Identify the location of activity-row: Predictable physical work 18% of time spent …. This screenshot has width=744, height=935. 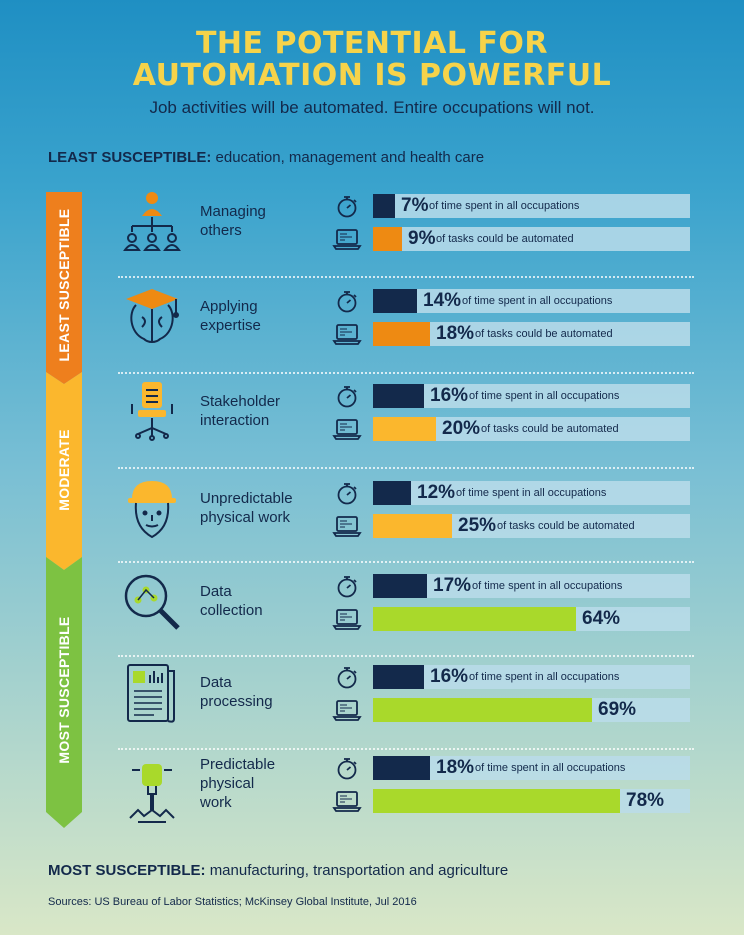
(372, 797).